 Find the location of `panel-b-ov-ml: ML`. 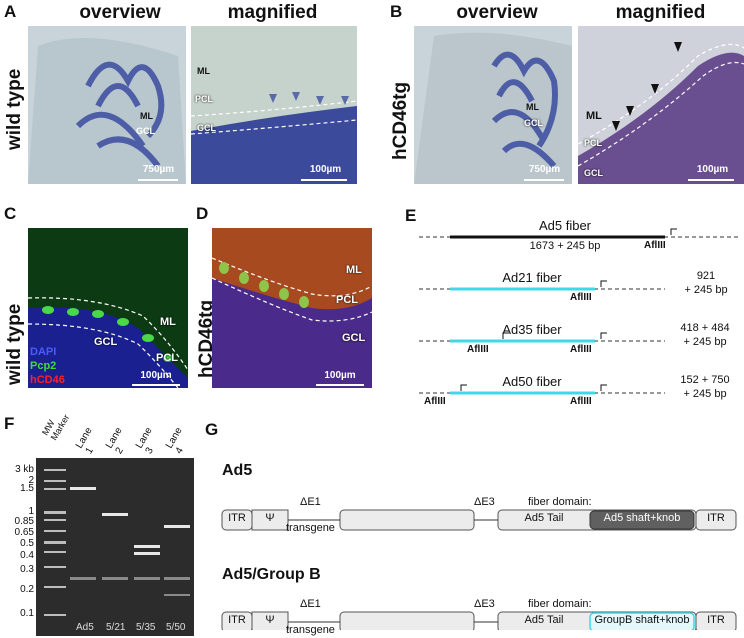

panel-b-ov-ml: ML is located at coordinates (532, 107).